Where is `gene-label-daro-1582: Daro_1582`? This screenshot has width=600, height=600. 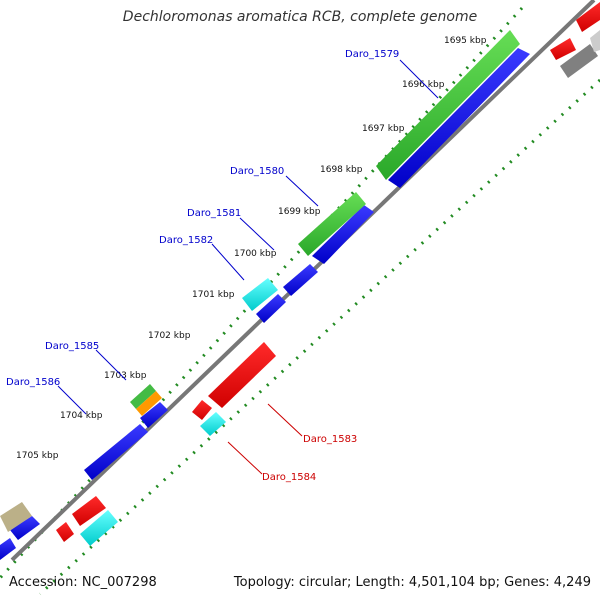
gene-label-daro-1582: Daro_1582 is located at coordinates (186, 240).